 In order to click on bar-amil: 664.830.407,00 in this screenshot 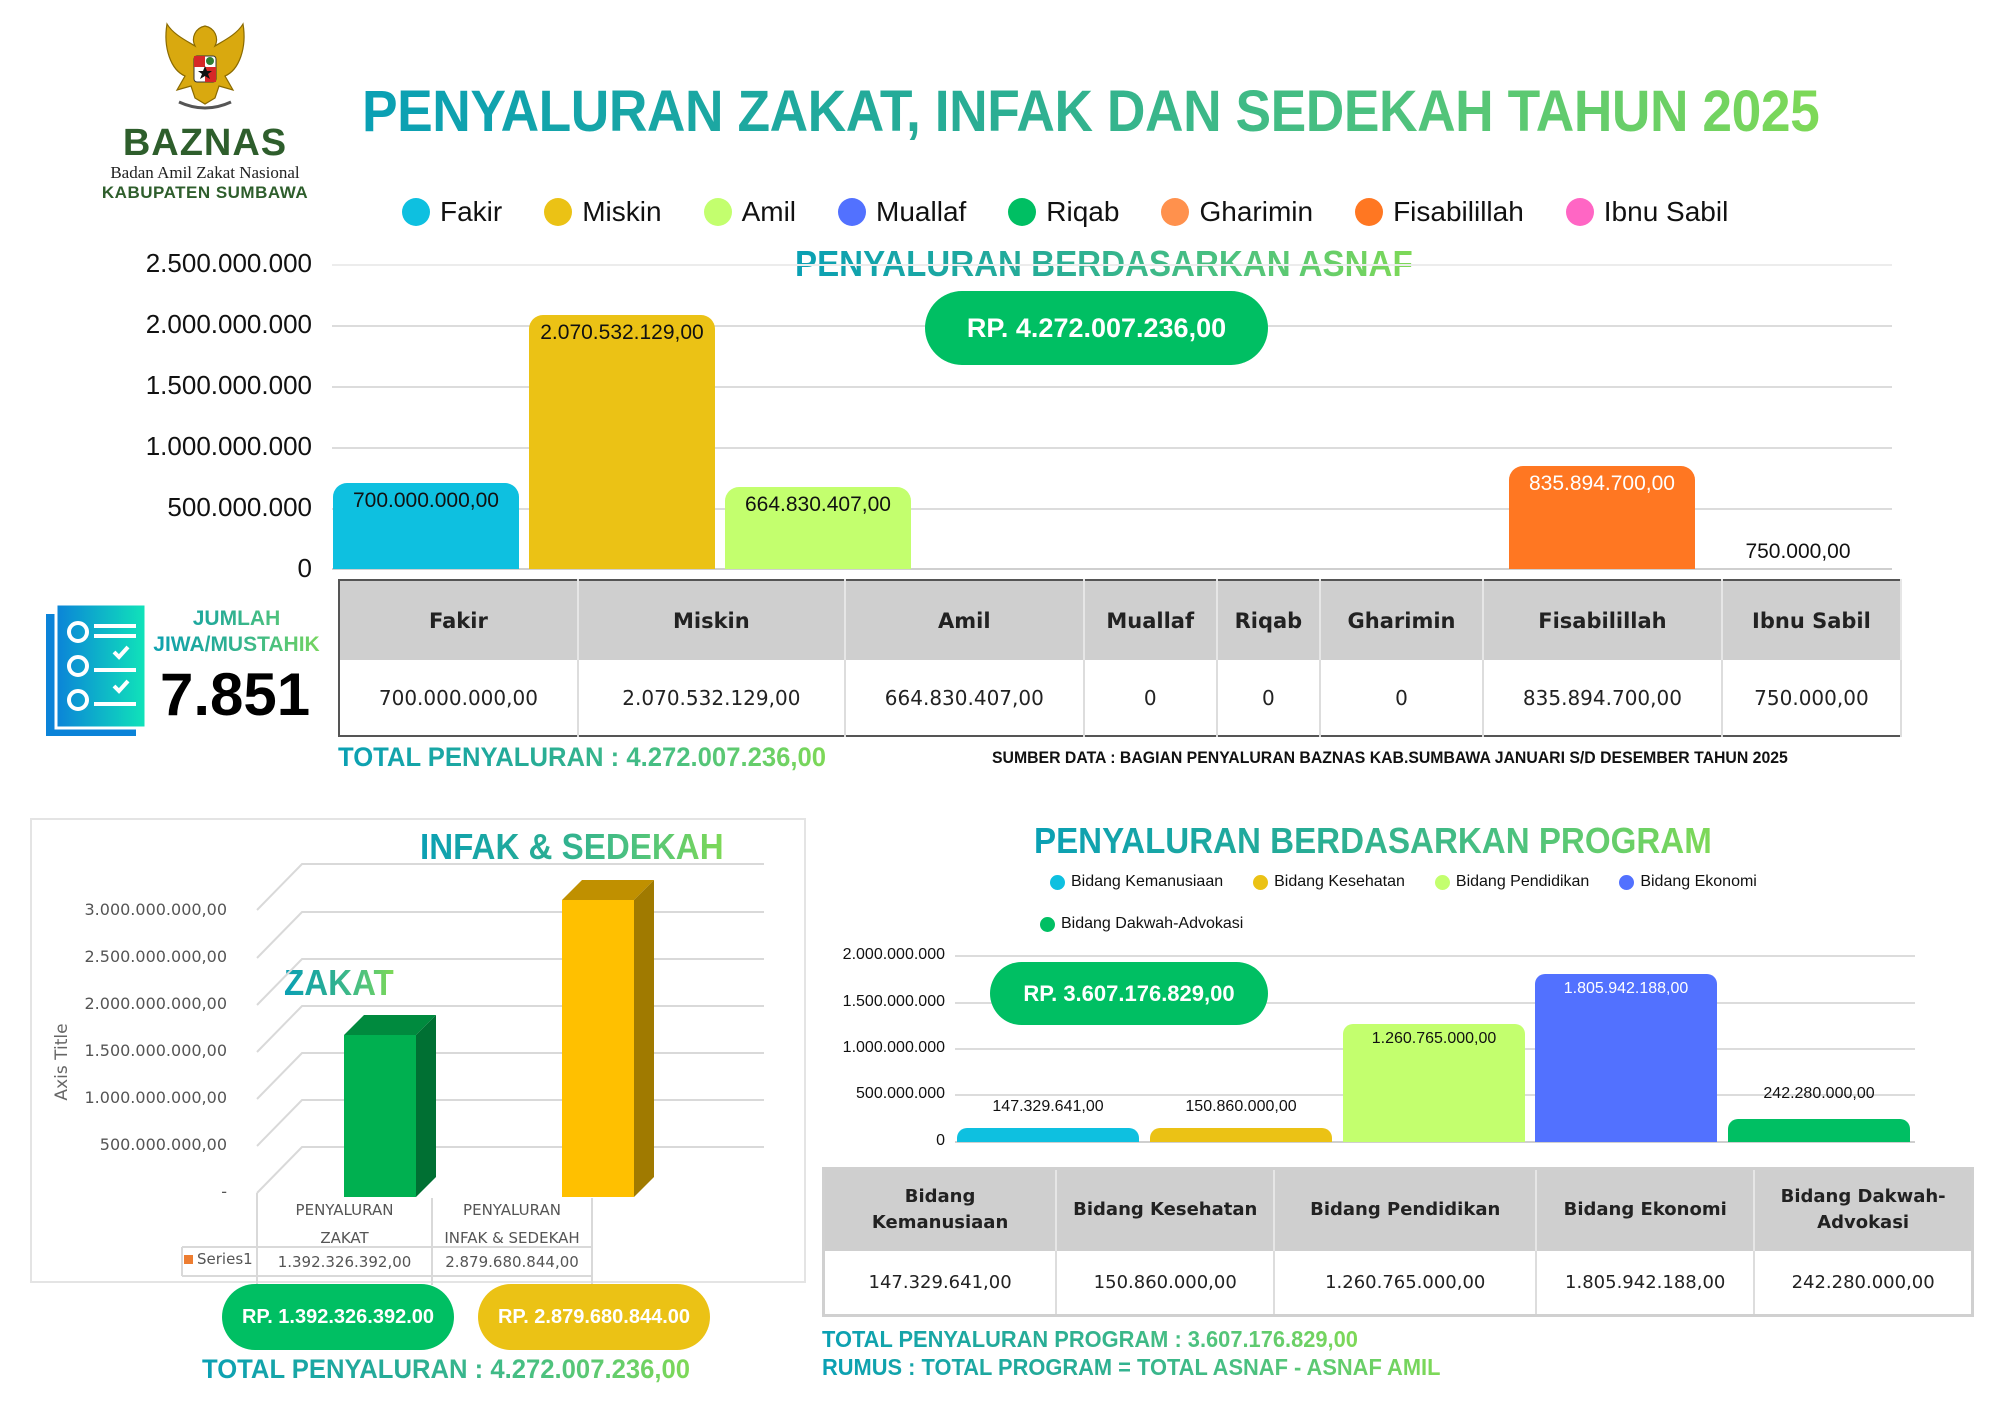, I will do `click(818, 528)`.